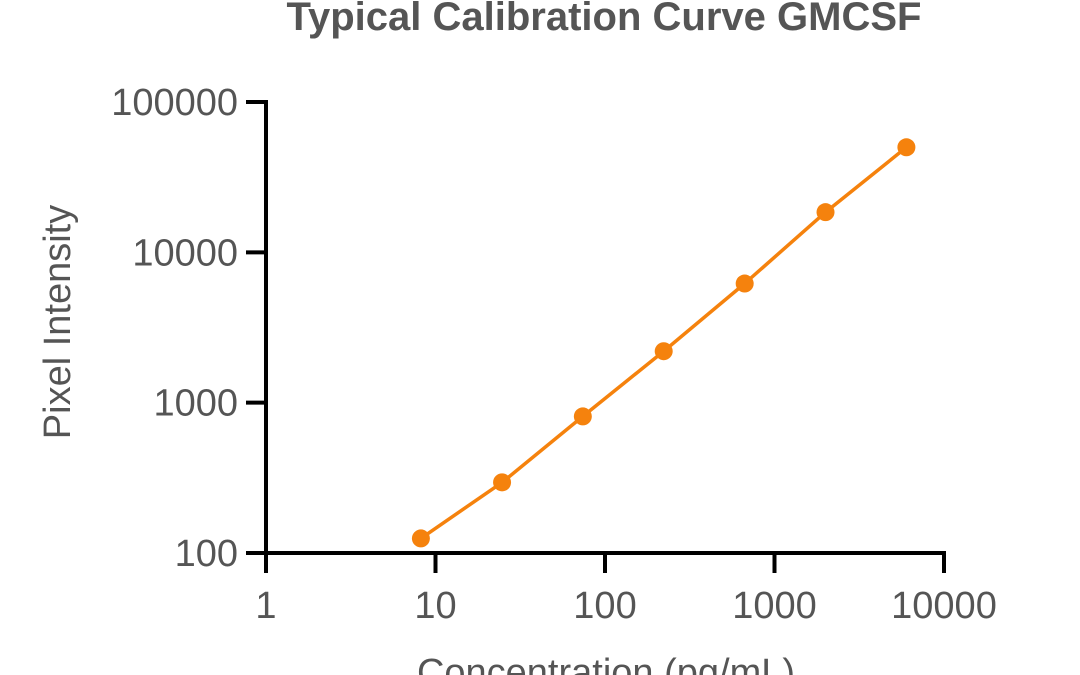 This screenshot has width=1080, height=675. Describe the element at coordinates (195, 404) in the screenshot. I see `y-tick-label: 1000` at that location.